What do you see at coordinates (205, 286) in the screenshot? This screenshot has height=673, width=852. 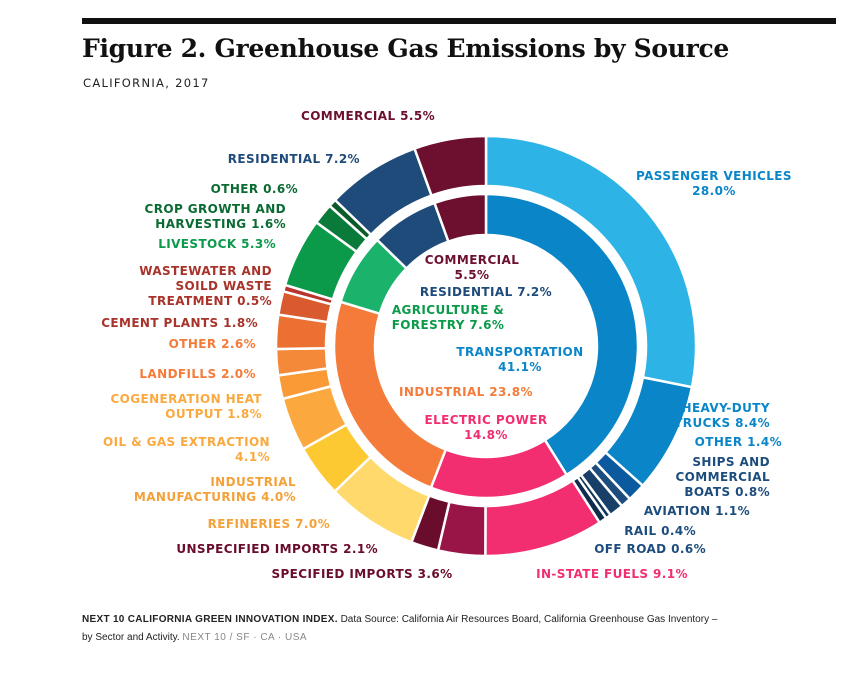 I see `outer-label-wastewater-and-soild-waste-treatment-0-5: WASTEWATER AND SOILD WASTE TREATMENT 0.5%` at bounding box center [205, 286].